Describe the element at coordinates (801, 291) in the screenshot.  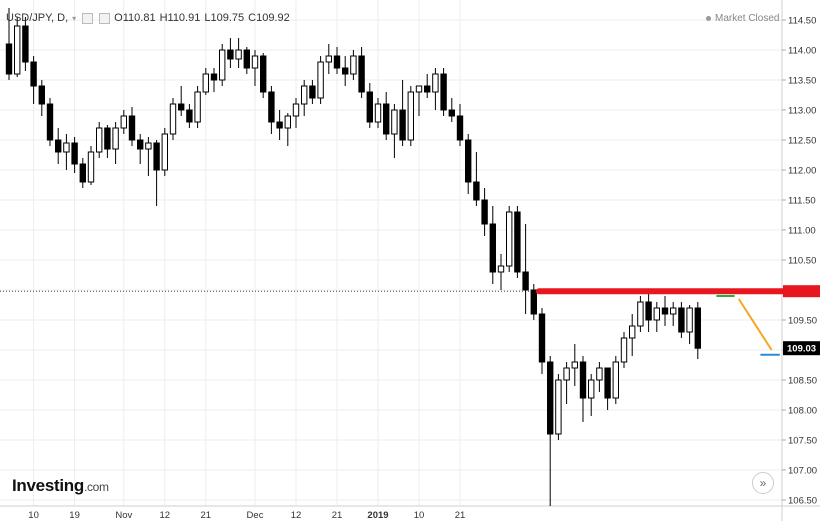
I see `resistance-axis-marker` at that location.